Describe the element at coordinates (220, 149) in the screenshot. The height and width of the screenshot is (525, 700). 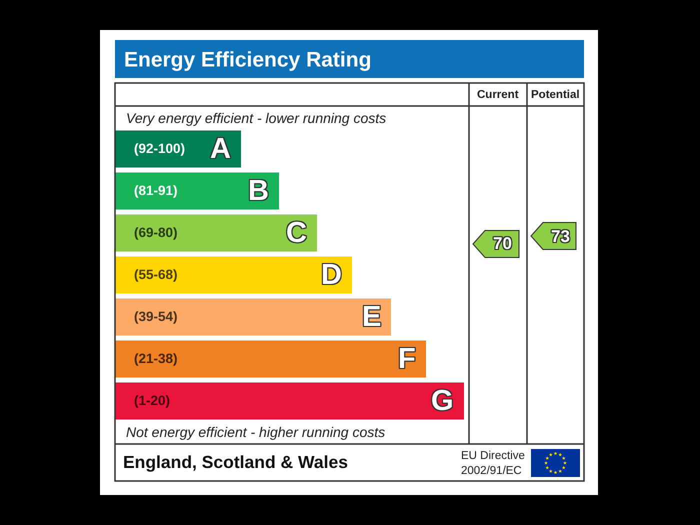
I see `y-tick-label: A` at that location.